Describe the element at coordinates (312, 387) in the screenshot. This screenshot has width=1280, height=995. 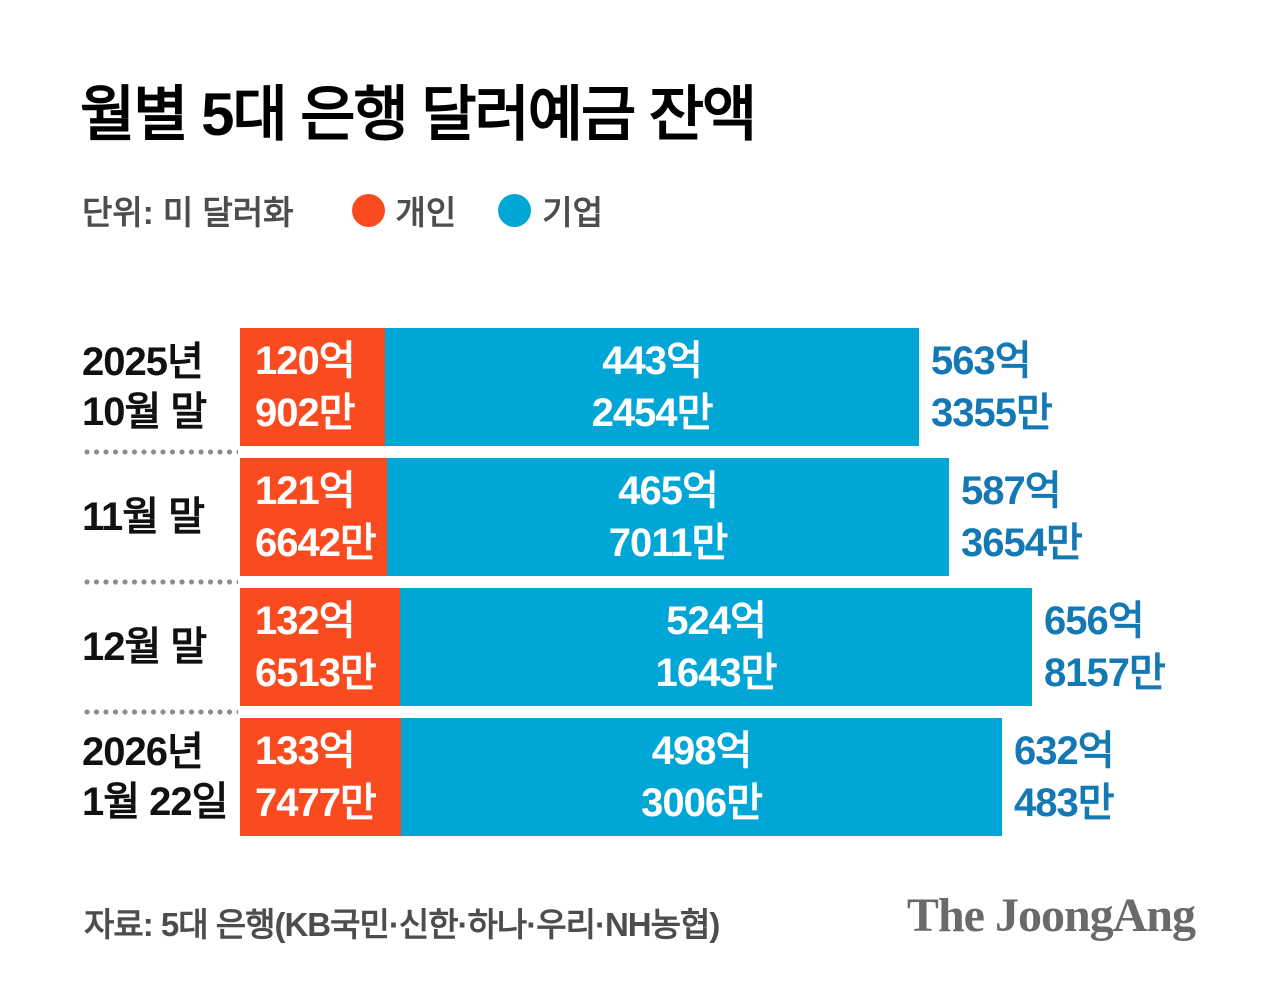
I see `personal-bar-segment: 120억 902만` at that location.